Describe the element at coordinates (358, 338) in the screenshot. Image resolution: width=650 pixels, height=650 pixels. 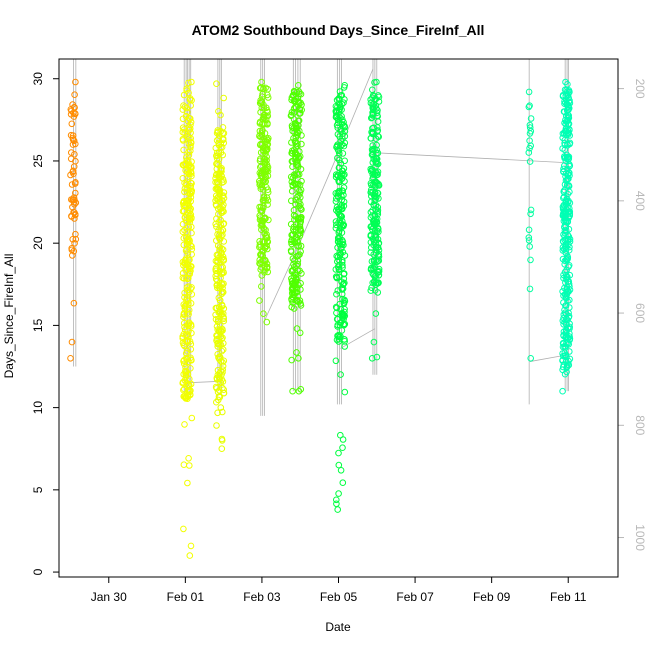
I see `connector-line` at that location.